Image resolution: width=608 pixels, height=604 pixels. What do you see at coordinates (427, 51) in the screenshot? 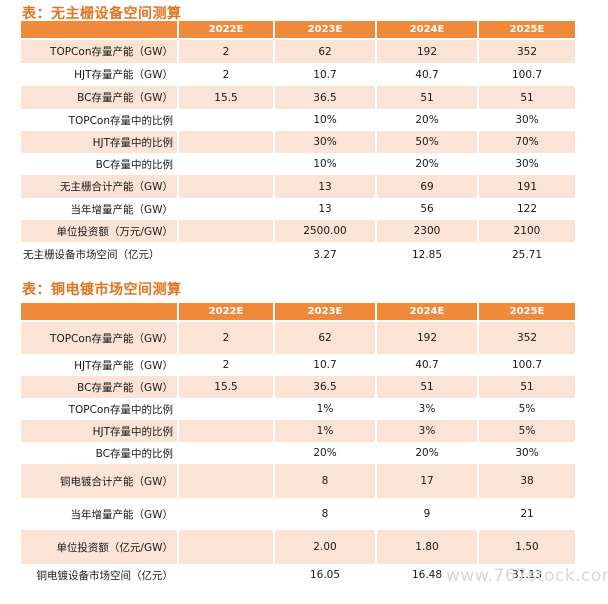
I see `table1-cell: 192` at bounding box center [427, 51].